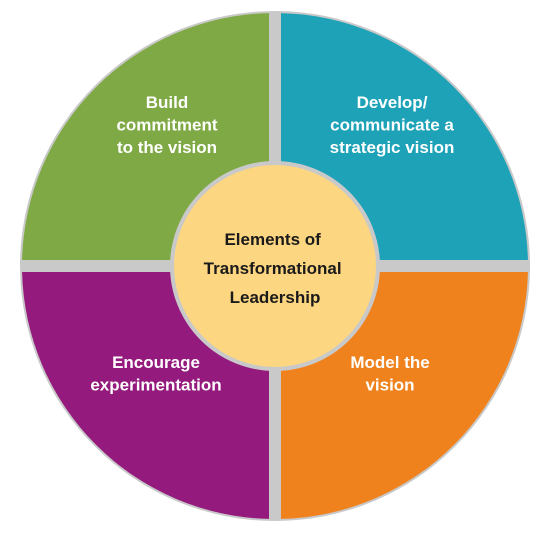 The width and height of the screenshot is (555, 536). I want to click on center-circle-group: Elements of Transformational Leadership, so click(275, 266).